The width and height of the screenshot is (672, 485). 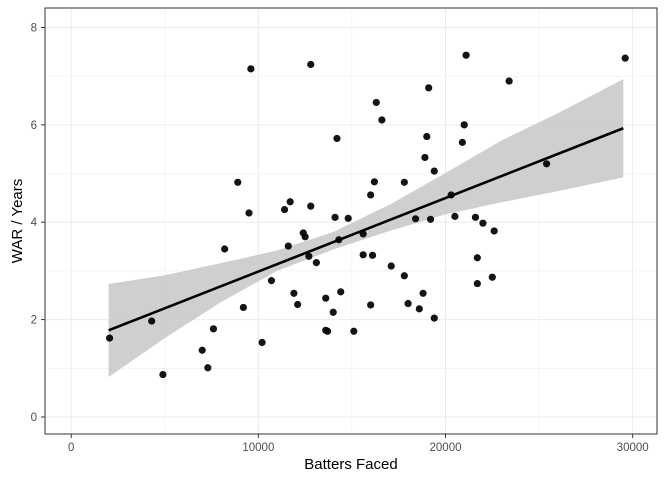 I want to click on y-tick-label: 8, so click(x=34, y=28).